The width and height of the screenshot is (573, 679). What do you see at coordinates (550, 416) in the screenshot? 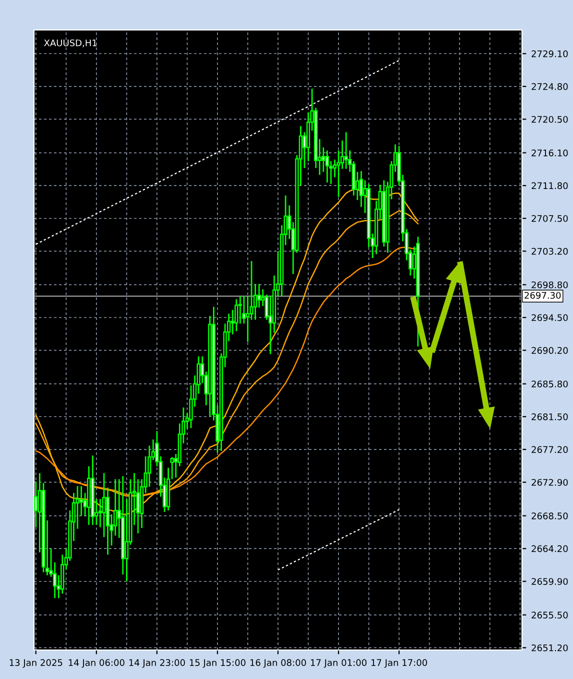
I see `y-tick-label: 2681.50` at bounding box center [550, 416].